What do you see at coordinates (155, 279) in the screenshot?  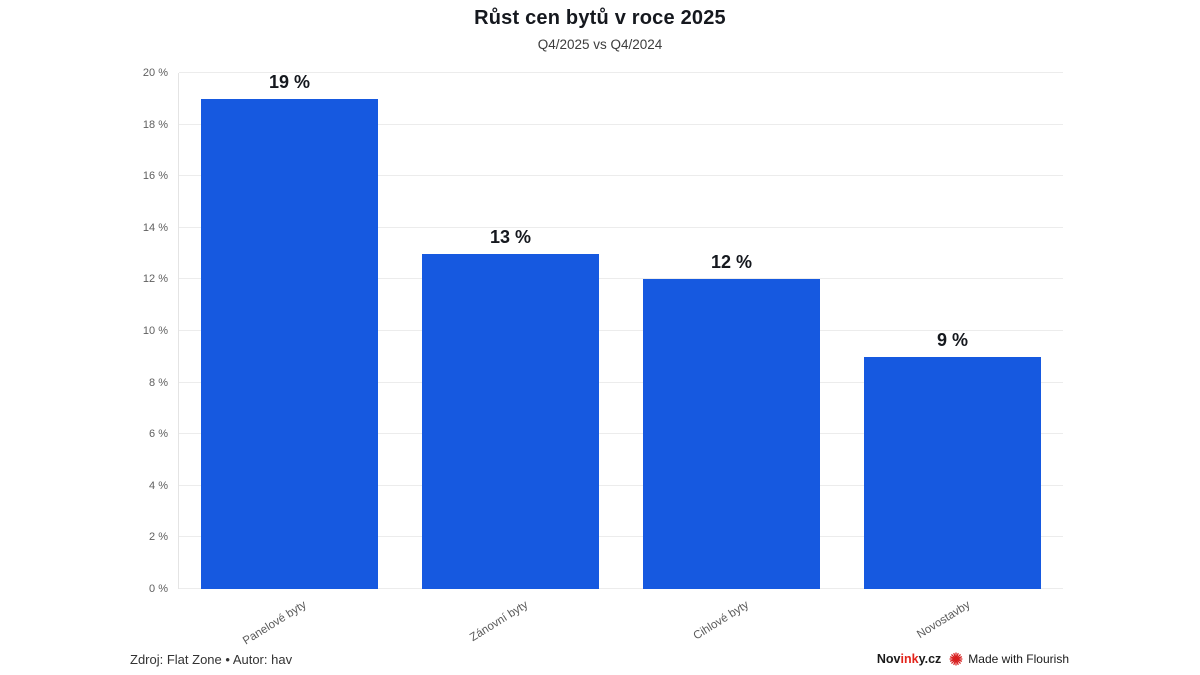 I see `y-tick-label: 12 %` at bounding box center [155, 279].